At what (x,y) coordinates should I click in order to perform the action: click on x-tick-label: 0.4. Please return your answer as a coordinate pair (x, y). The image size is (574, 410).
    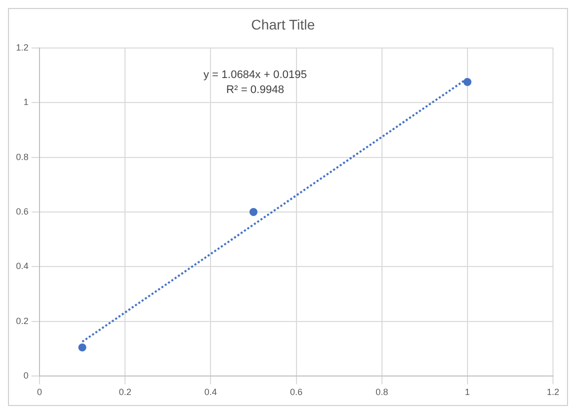
    Looking at the image, I should click on (210, 392).